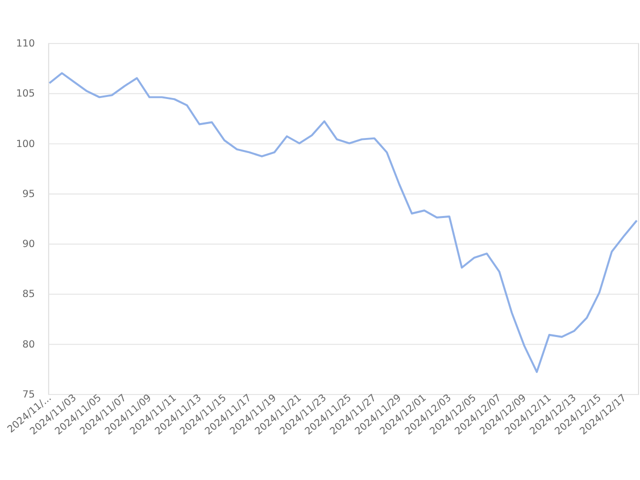  I want to click on y-tick-label: 80, so click(28, 344).